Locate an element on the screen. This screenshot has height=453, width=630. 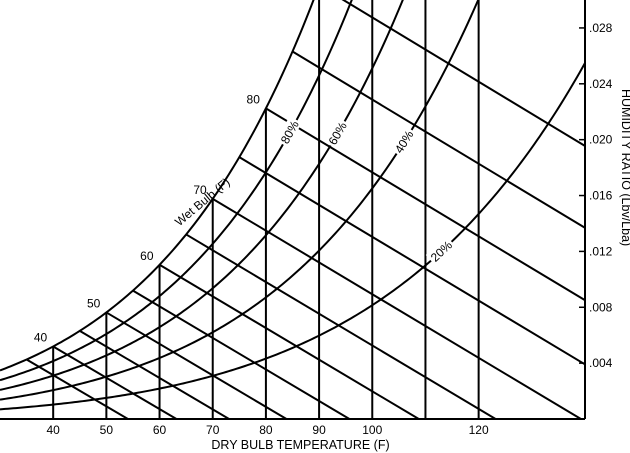
y-tick-label: .004 is located at coordinates (601, 363).